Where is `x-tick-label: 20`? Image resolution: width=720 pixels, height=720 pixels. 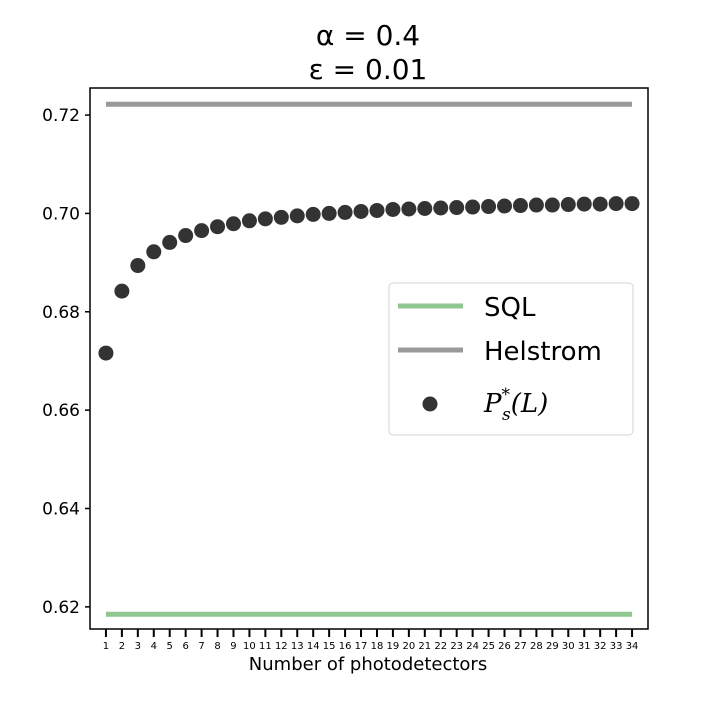
x-tick-label: 20 is located at coordinates (408, 646).